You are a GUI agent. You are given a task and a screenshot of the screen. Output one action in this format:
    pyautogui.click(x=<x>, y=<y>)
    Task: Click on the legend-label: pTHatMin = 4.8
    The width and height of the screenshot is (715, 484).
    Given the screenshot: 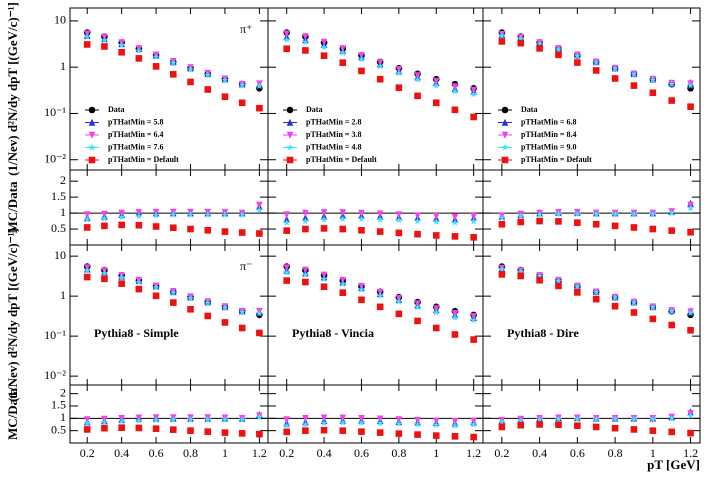 What is the action you would take?
    pyautogui.click(x=333, y=146)
    